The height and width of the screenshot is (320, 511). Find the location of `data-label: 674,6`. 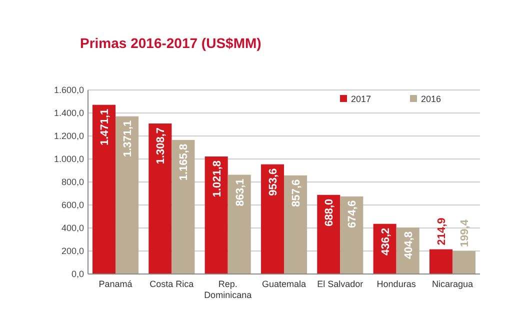

data-label: 674,6 is located at coordinates (352, 214).